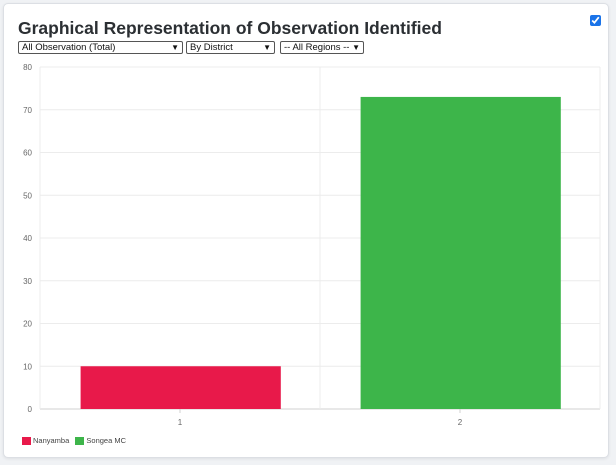 The height and width of the screenshot is (465, 616). I want to click on y-tick-label: 50, so click(27, 195).